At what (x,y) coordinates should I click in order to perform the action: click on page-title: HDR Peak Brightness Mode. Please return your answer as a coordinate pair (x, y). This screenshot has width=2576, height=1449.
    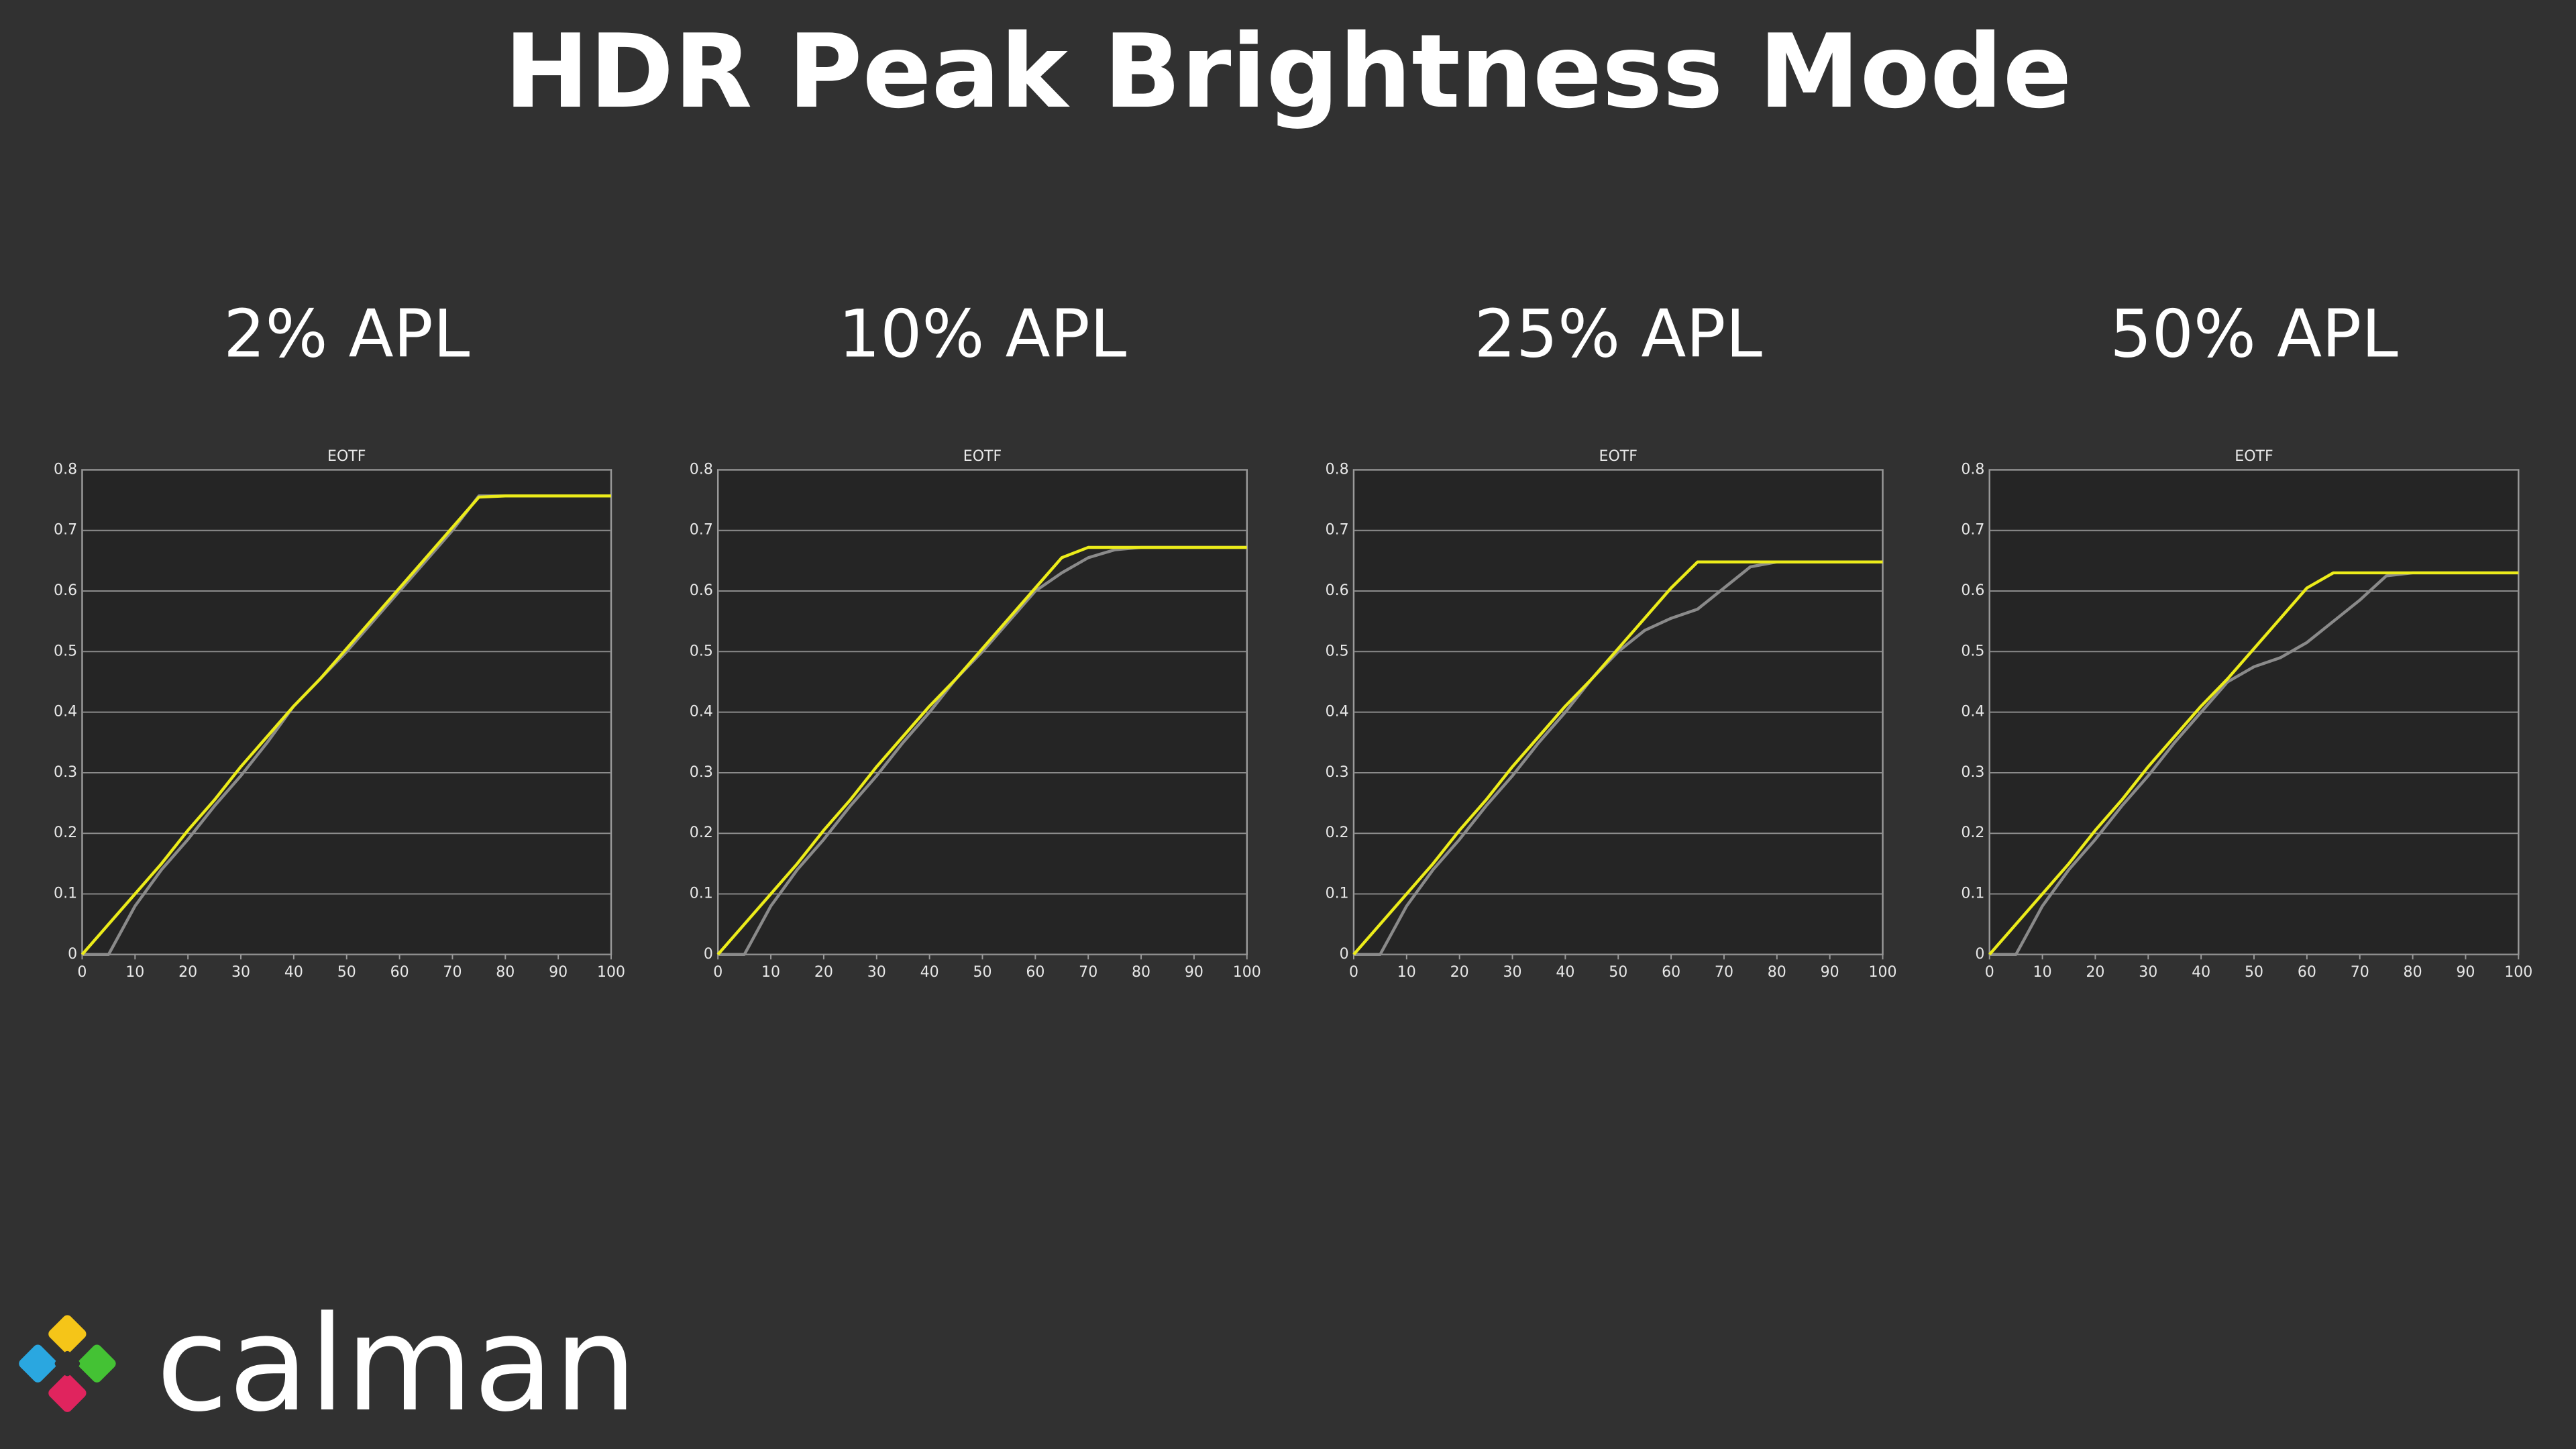
    Looking at the image, I should click on (1288, 71).